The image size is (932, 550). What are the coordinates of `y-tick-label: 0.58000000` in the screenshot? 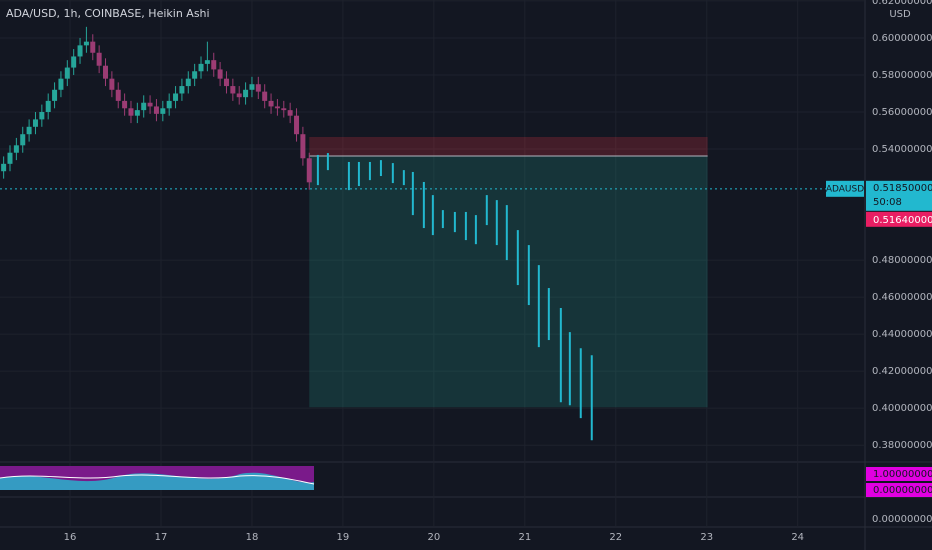 It's located at (902, 75).